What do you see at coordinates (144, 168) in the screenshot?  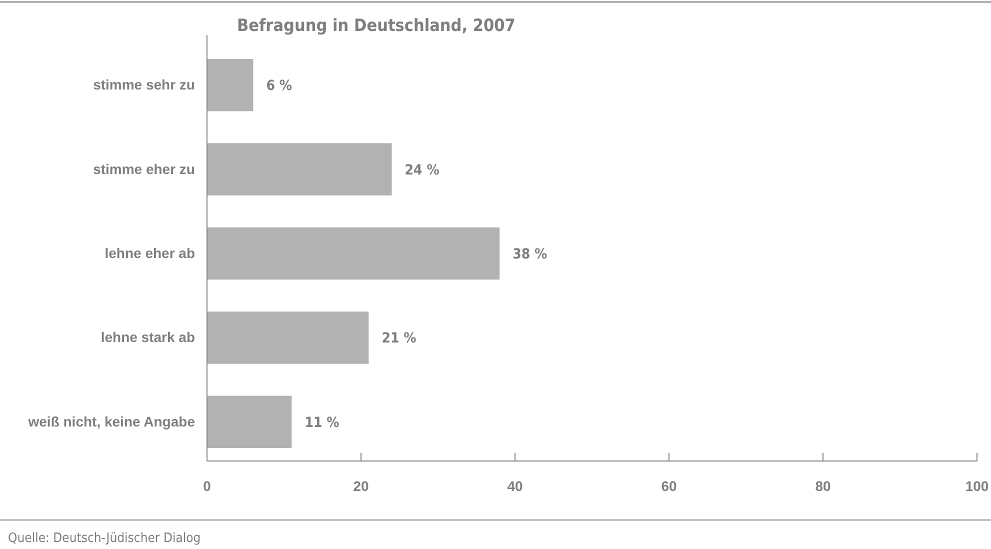 I see `y-tick-label: stimme eher zu` at bounding box center [144, 168].